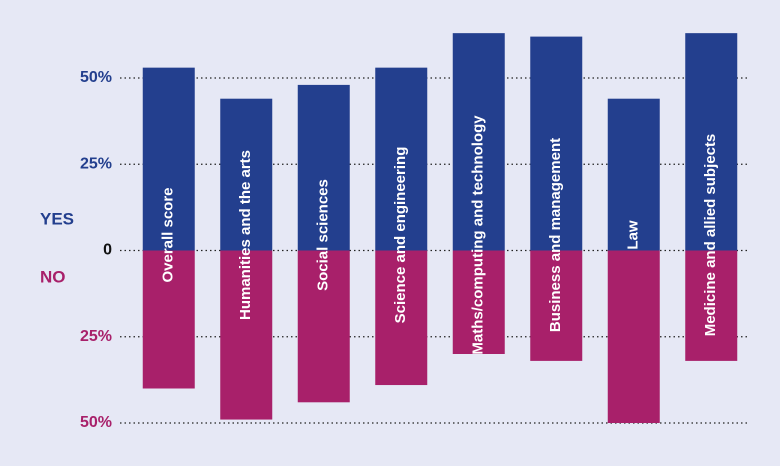  Describe the element at coordinates (555, 235) in the screenshot. I see `category-label: Business and management` at that location.